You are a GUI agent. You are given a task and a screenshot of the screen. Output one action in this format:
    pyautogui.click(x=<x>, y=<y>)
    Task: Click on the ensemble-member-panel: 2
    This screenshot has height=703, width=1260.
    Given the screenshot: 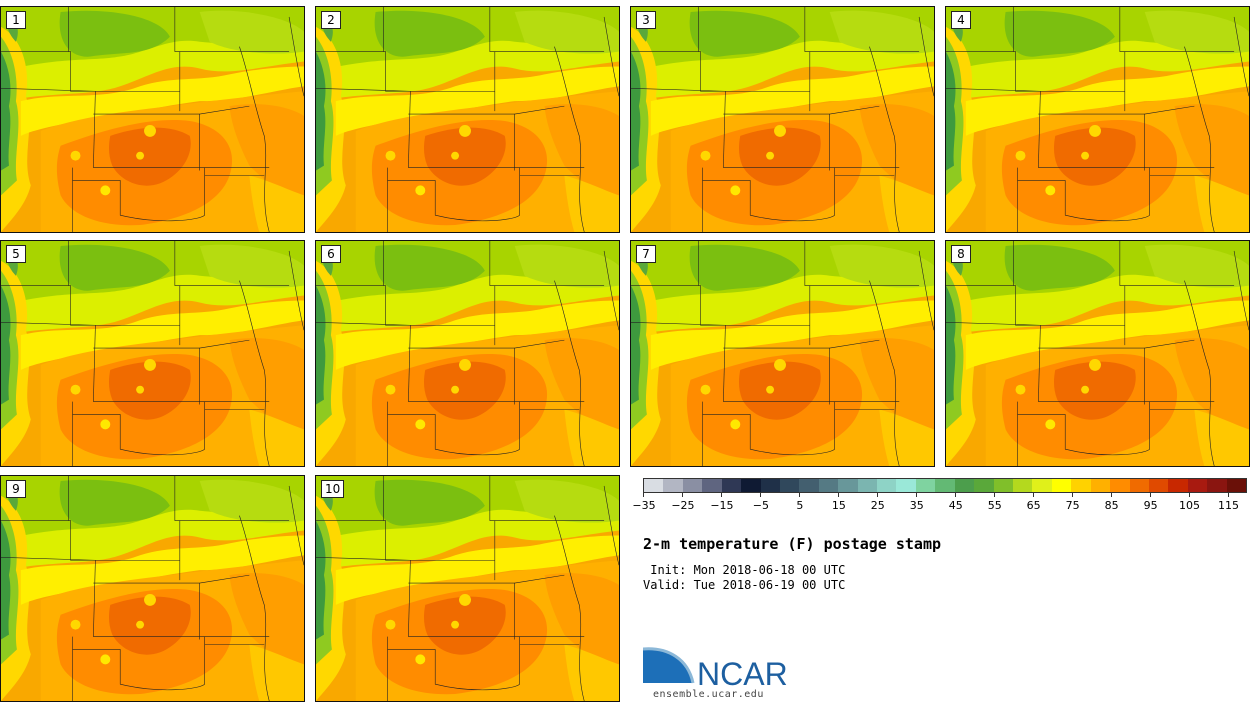 What is the action you would take?
    pyautogui.click(x=467, y=119)
    